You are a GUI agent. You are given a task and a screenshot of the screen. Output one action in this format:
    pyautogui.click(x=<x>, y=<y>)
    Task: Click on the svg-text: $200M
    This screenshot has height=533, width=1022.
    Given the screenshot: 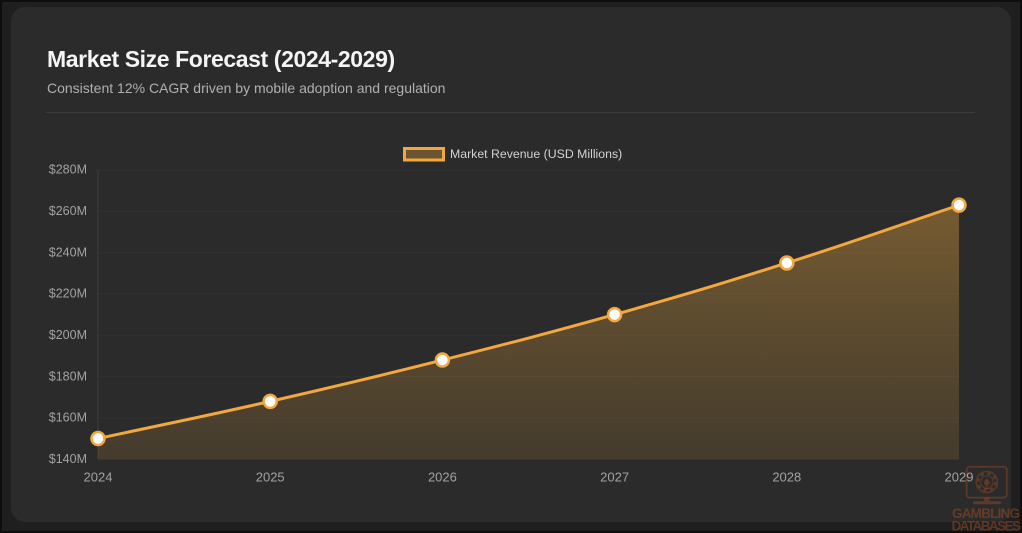 What is the action you would take?
    pyautogui.click(x=68, y=335)
    